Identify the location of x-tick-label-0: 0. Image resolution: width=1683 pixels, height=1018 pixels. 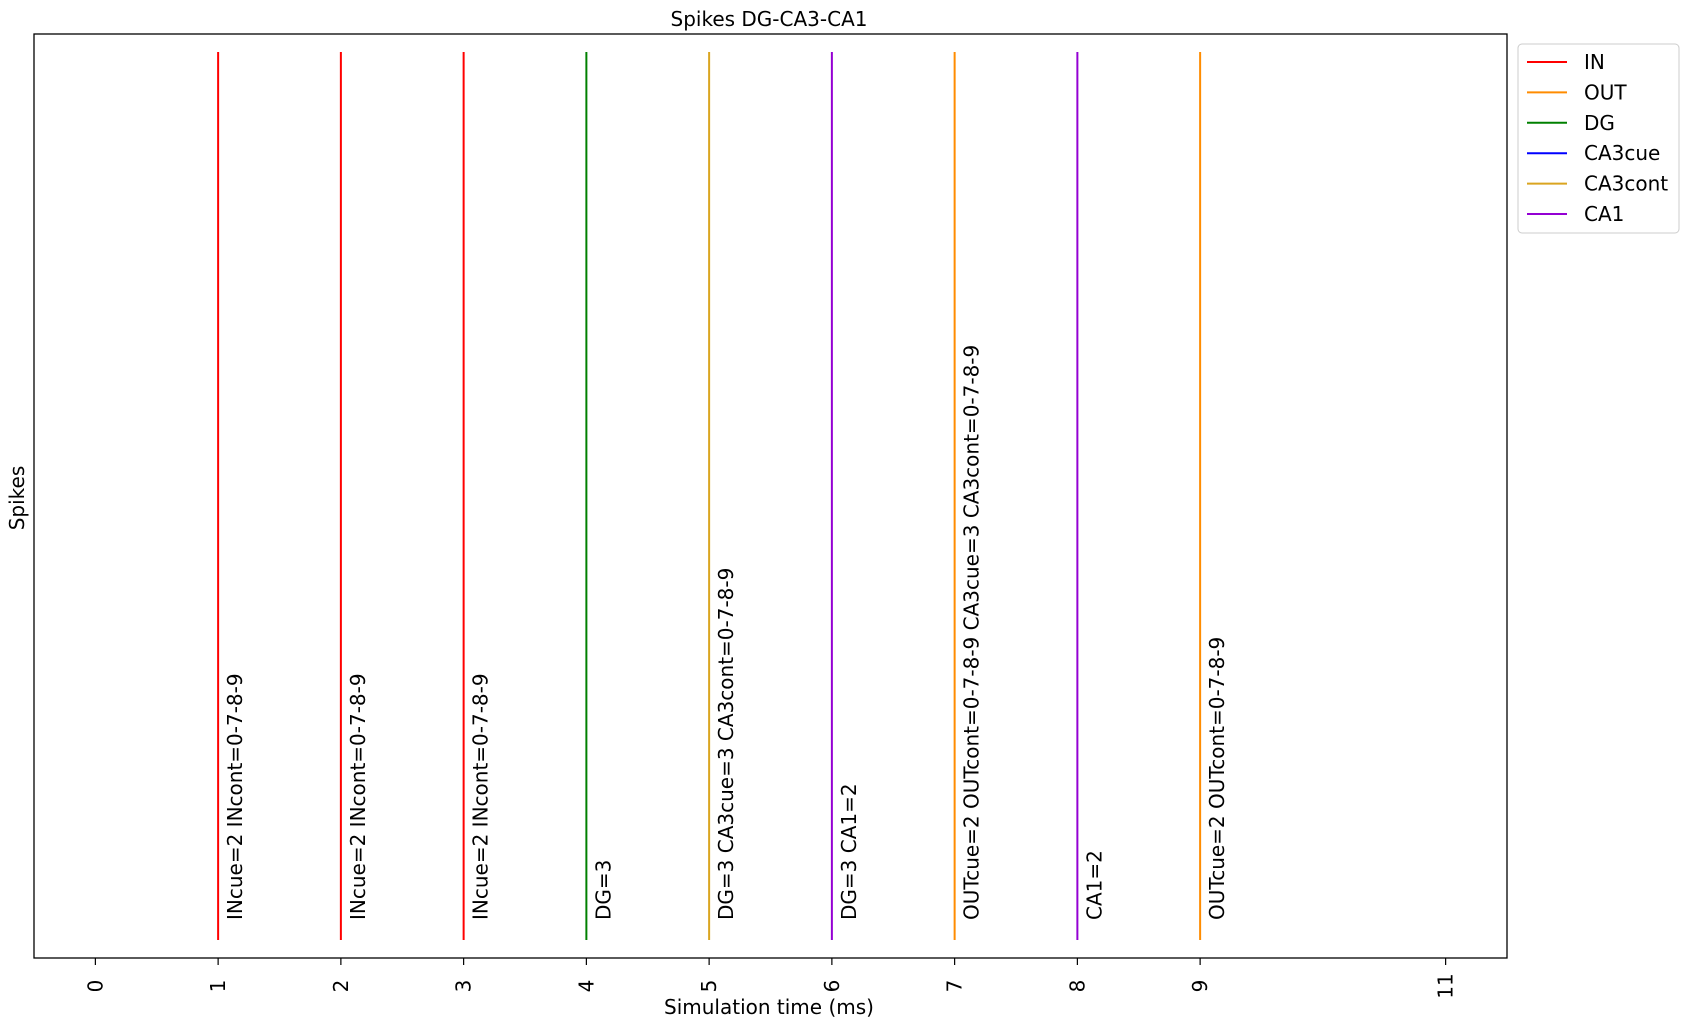
(95, 986).